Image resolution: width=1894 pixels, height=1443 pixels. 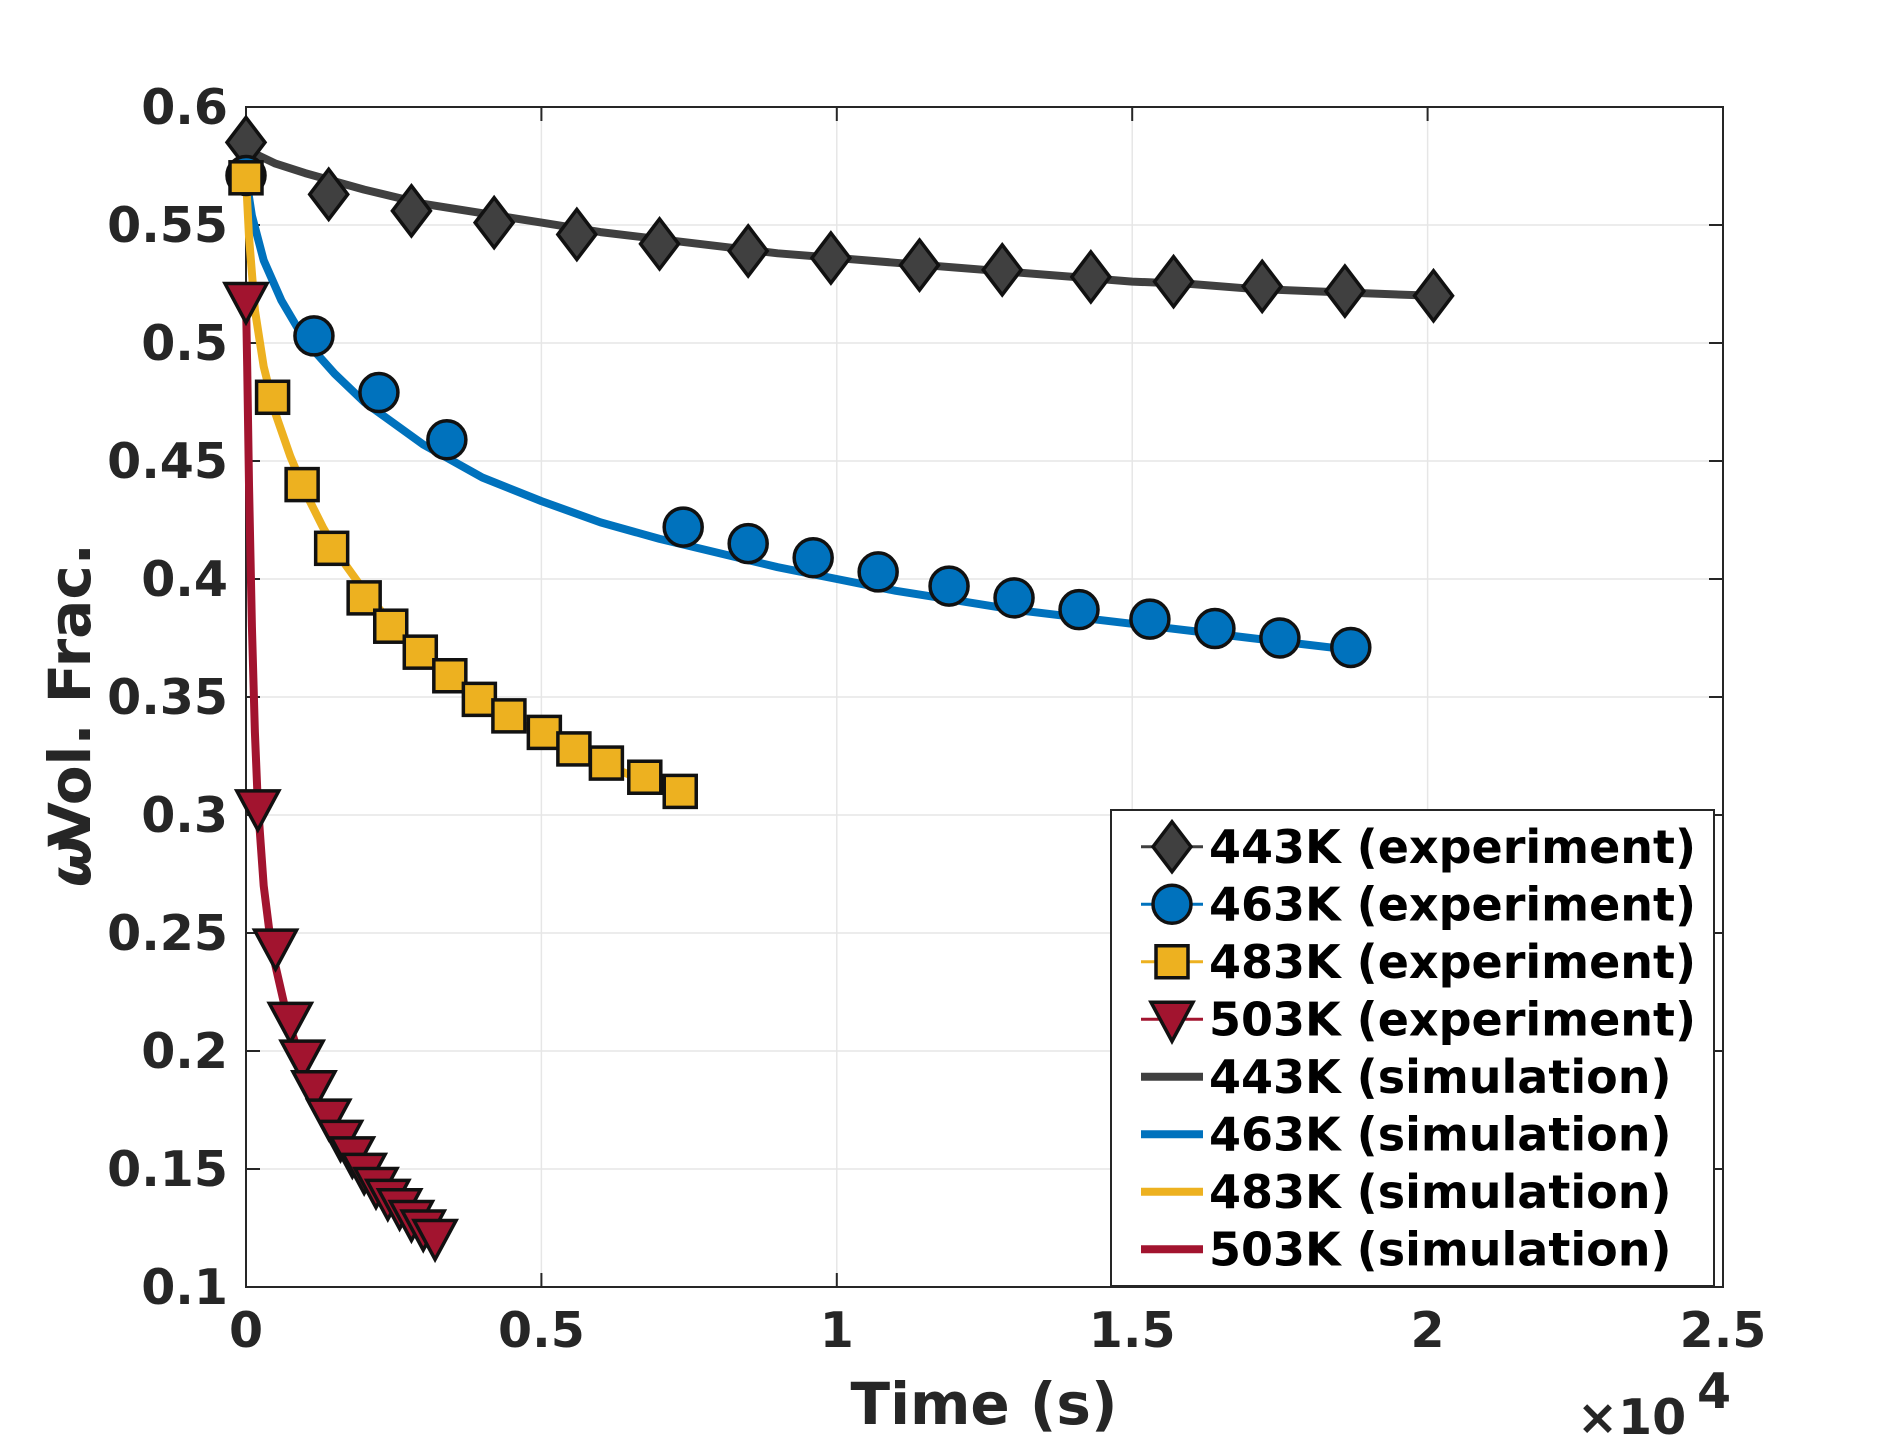 What do you see at coordinates (167, 933) in the screenshot?
I see `y-tick-label: 0.25` at bounding box center [167, 933].